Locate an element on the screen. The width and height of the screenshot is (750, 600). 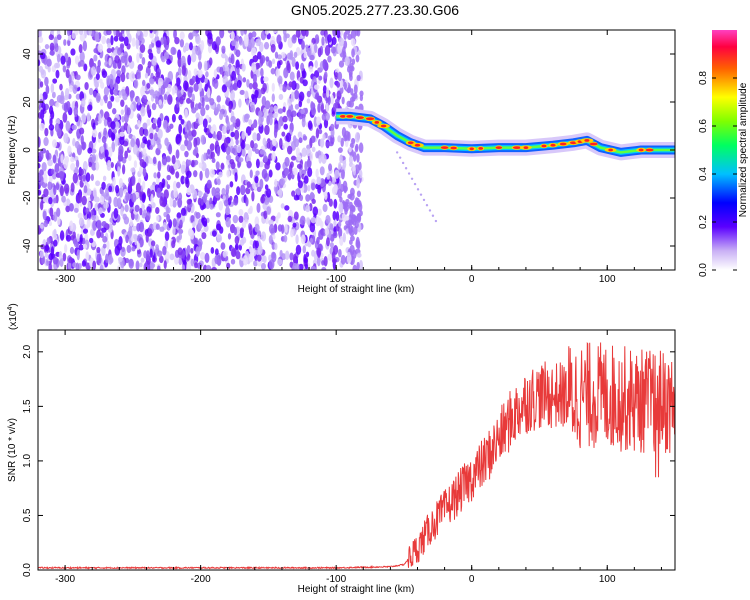
streak-dot is located at coordinates (409, 173).